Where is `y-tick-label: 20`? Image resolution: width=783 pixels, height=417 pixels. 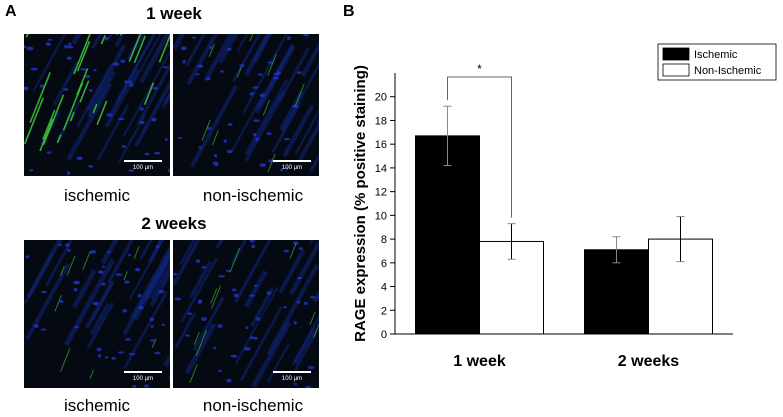
y-tick-label: 20 is located at coordinates (381, 98).